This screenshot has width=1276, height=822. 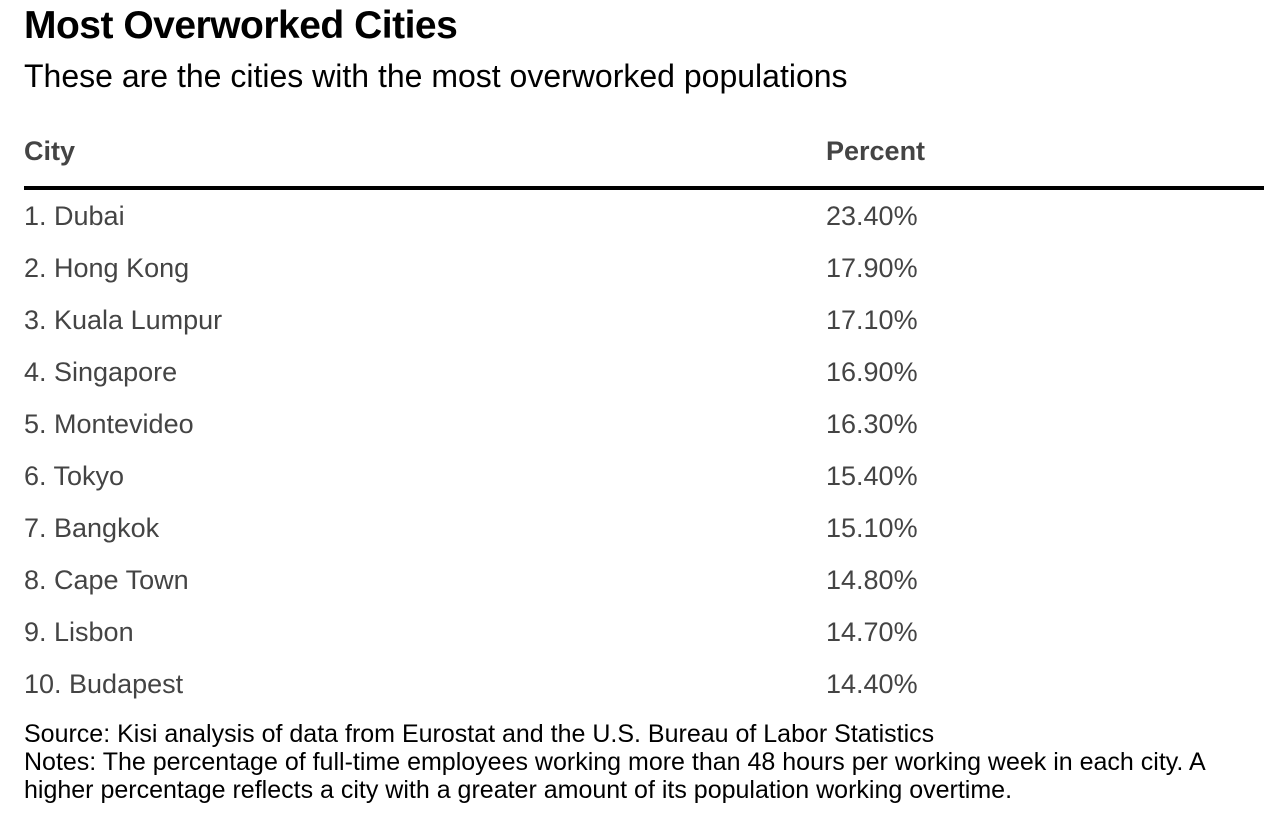 I want to click on table-row: 7. Bangkok 15.10%, so click(x=644, y=528).